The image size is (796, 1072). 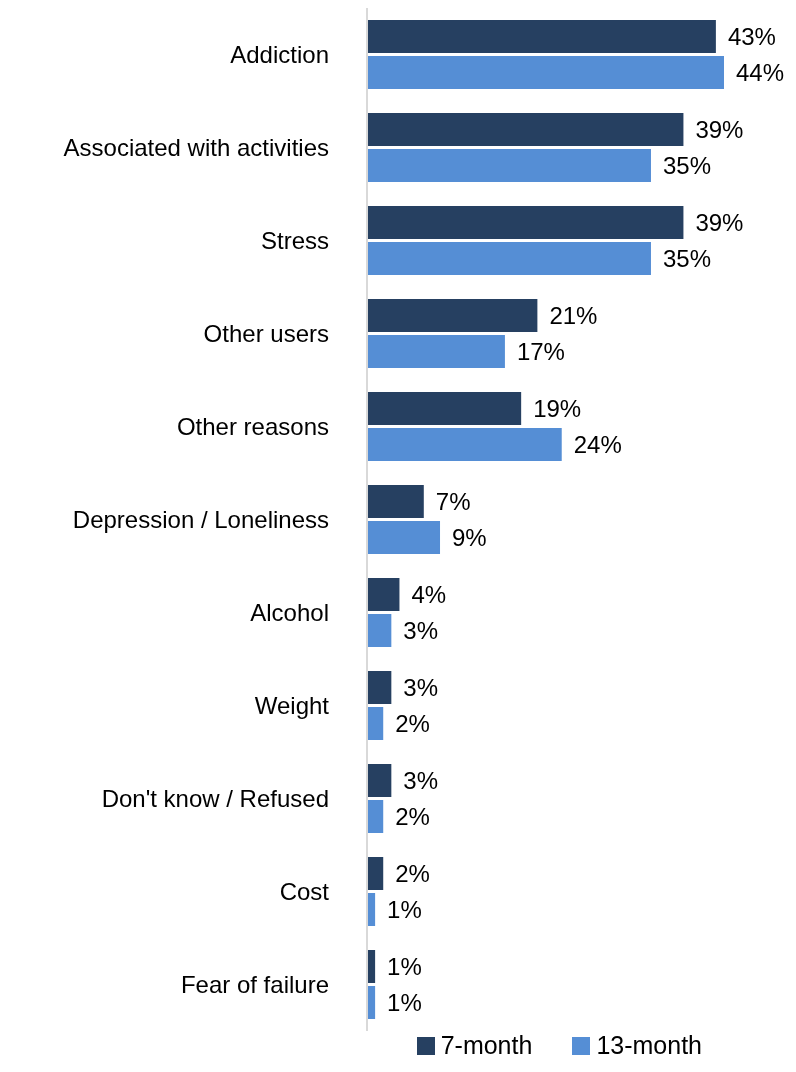 What do you see at coordinates (453, 501) in the screenshot?
I see `data-label: 7%` at bounding box center [453, 501].